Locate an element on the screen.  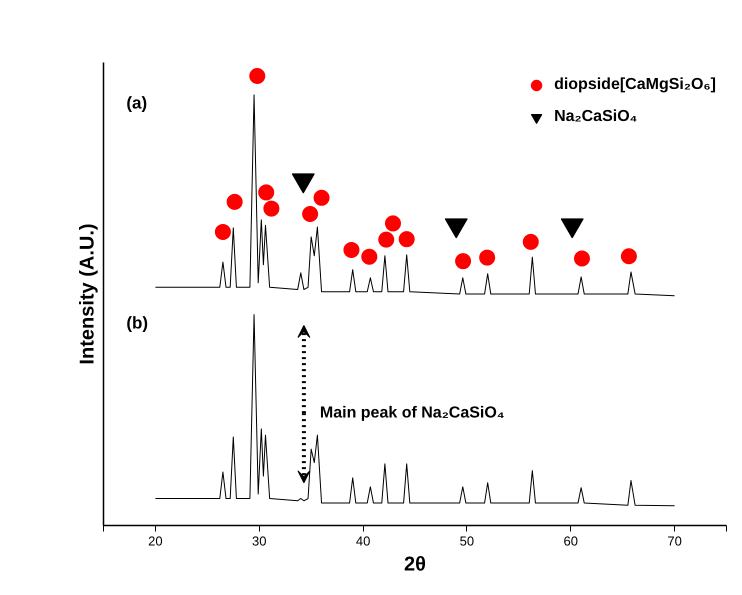
annotation: Main peak of Na₂CaSiO₄ is located at coordinates (412, 413).